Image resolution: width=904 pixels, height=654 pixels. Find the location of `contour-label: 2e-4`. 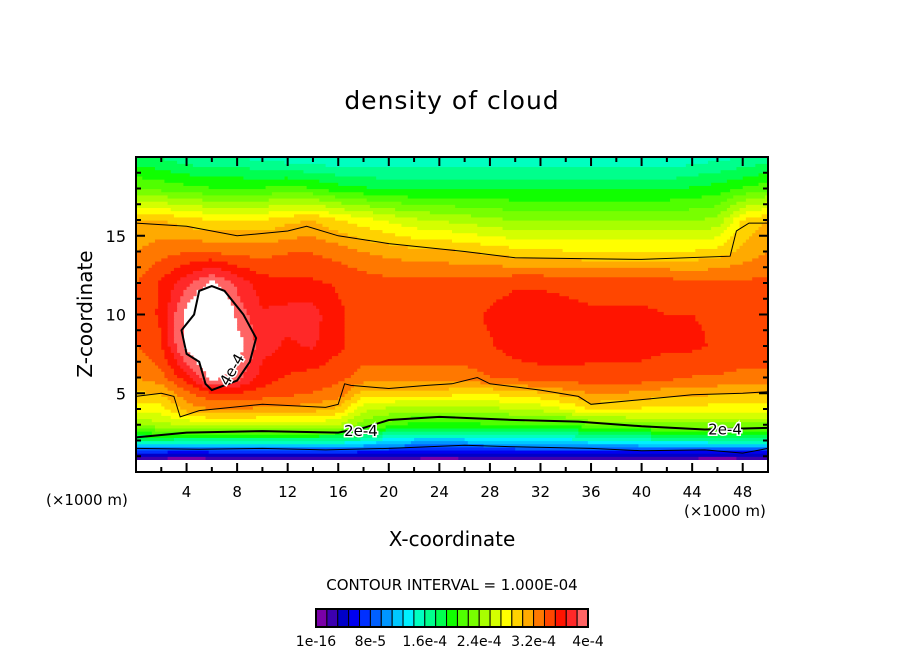

contour-label: 2e-4 is located at coordinates (725, 429).